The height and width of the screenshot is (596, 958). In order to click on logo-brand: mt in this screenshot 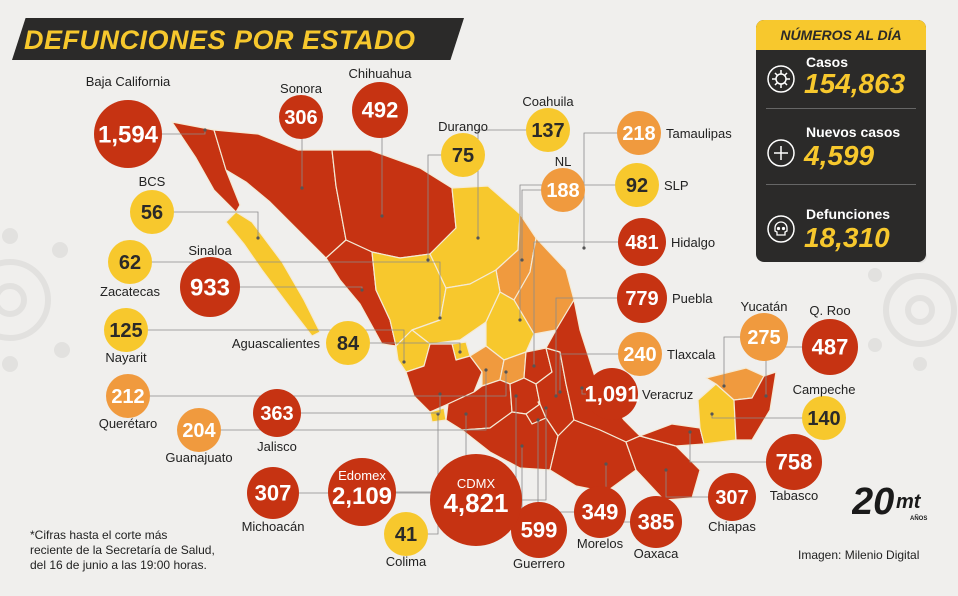, I will do `click(909, 502)`.